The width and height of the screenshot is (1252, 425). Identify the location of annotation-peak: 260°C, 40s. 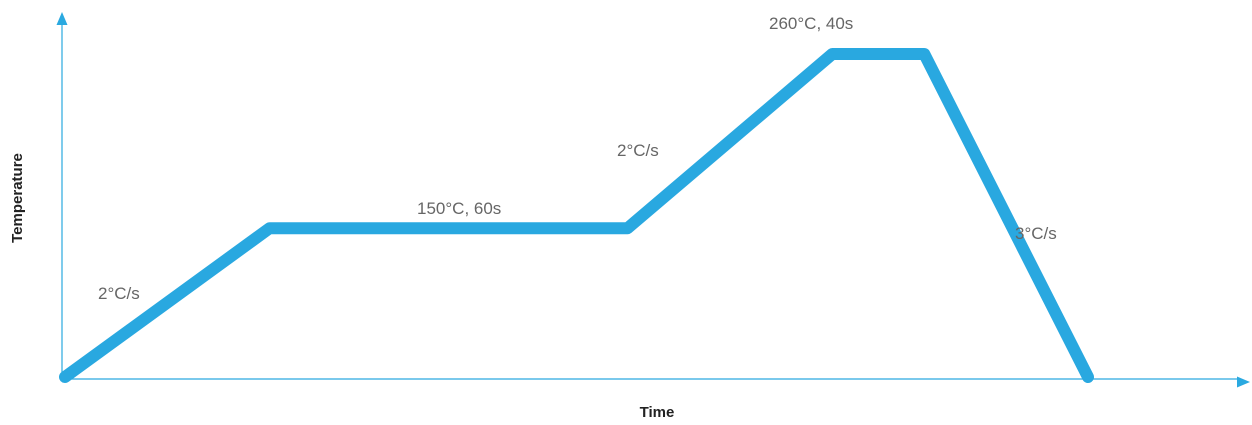
(811, 23).